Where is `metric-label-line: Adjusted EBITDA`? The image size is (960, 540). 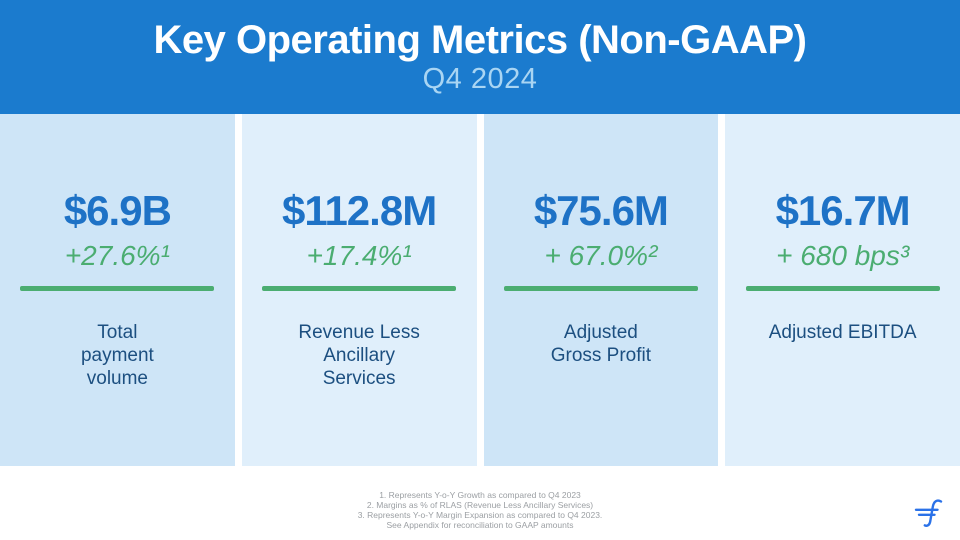
metric-label-line: Adjusted EBITDA is located at coordinates (842, 332).